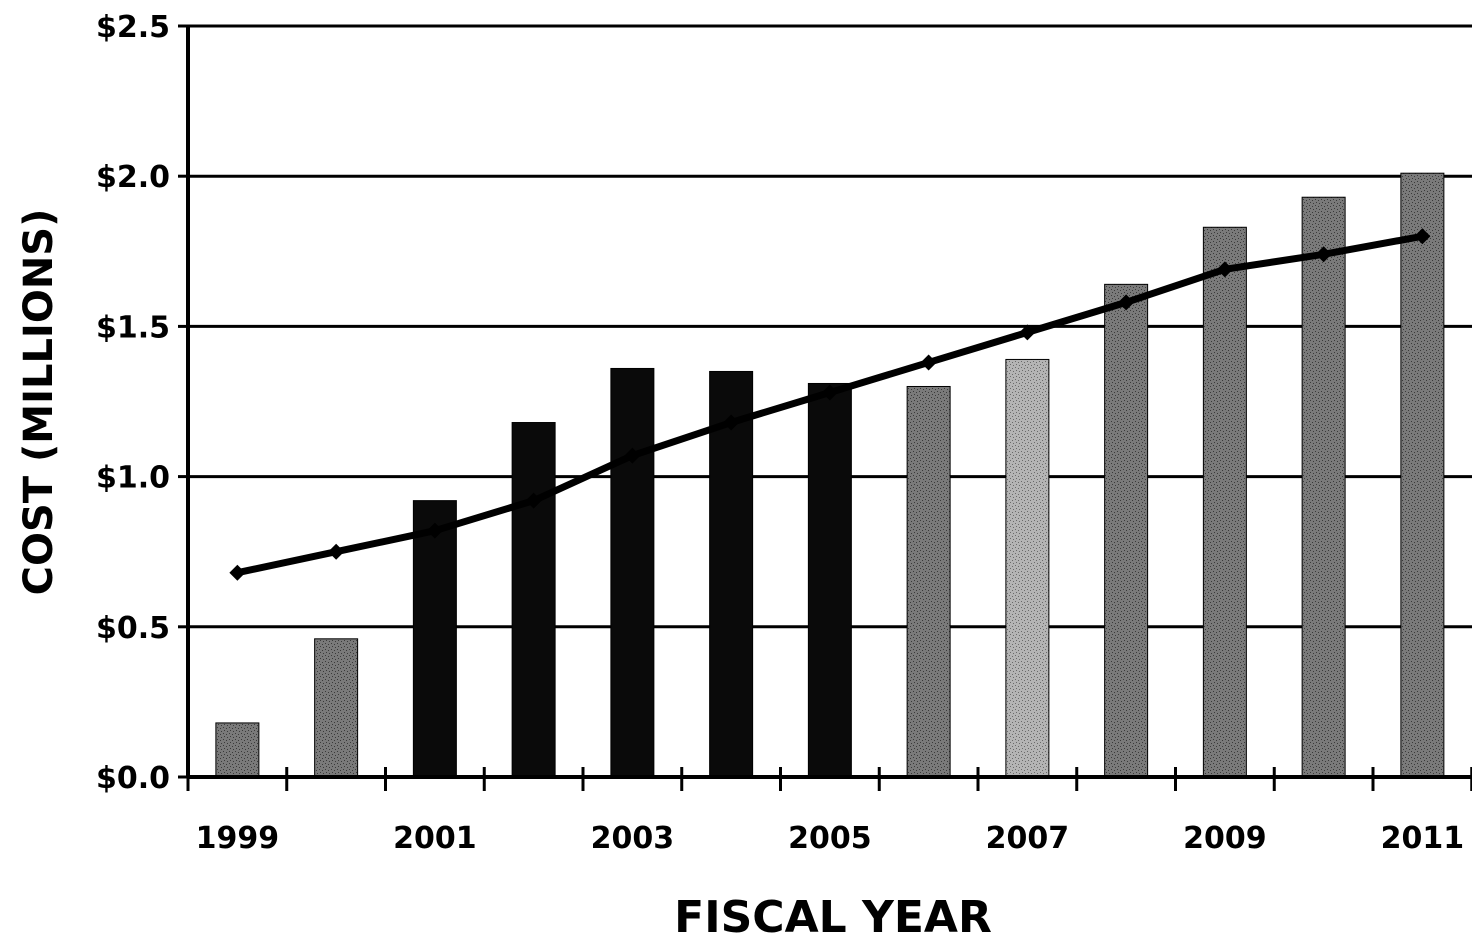 This screenshot has height=943, width=1472. What do you see at coordinates (928, 362) in the screenshot?
I see `line-marker-2006` at bounding box center [928, 362].